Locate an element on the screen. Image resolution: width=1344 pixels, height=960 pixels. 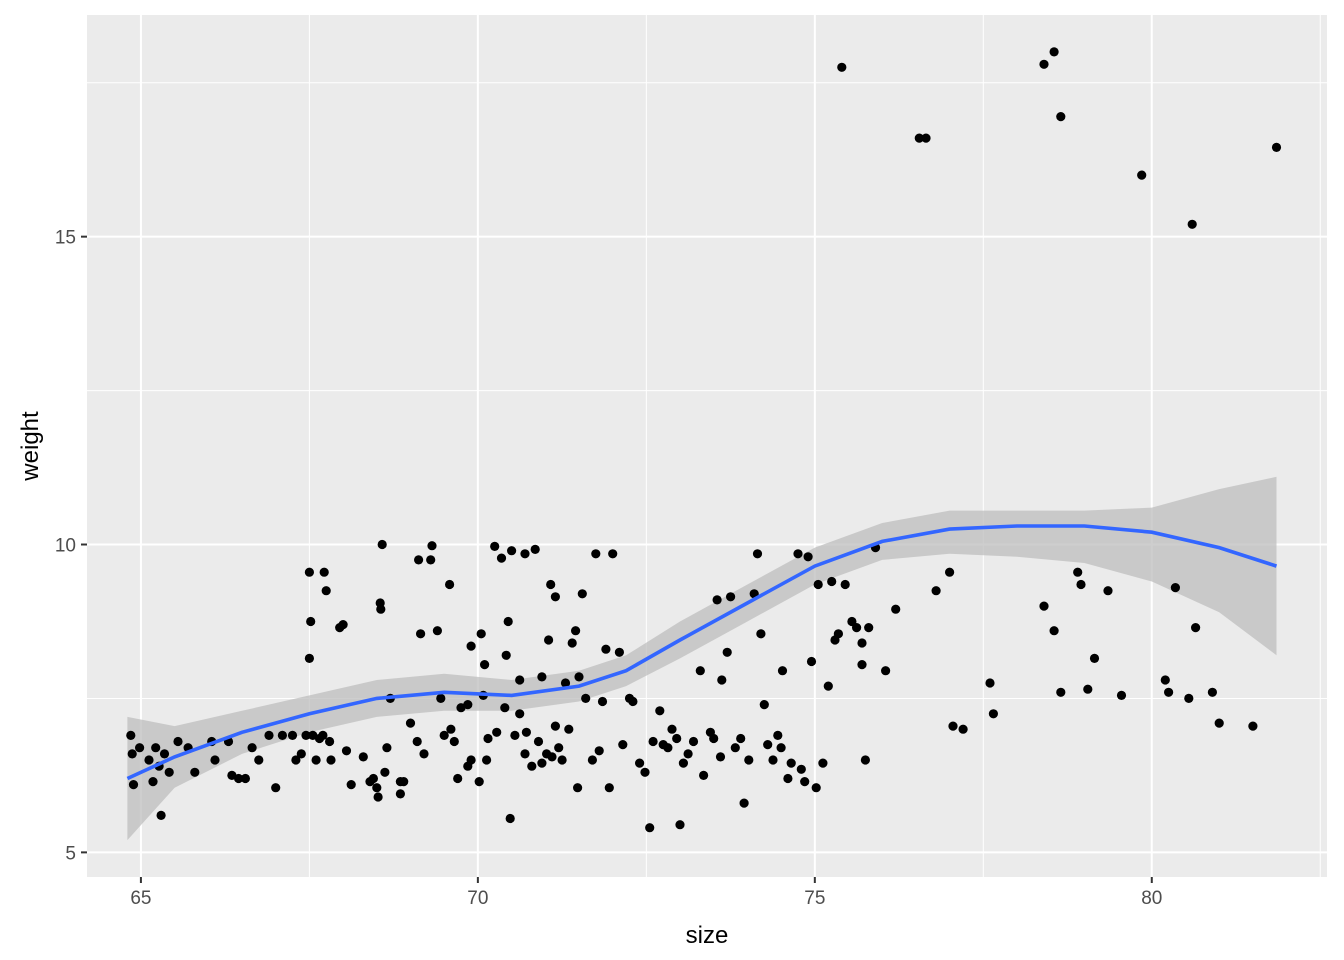
x-tick-label: 75 is located at coordinates (814, 898).